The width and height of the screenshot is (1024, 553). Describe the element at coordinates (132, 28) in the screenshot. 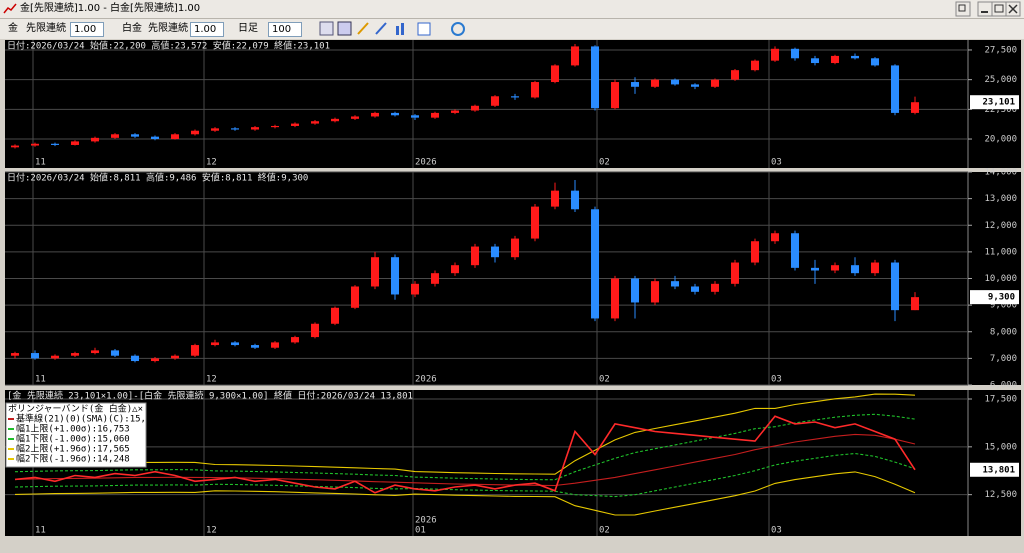

I see `symbol: 白金` at that location.